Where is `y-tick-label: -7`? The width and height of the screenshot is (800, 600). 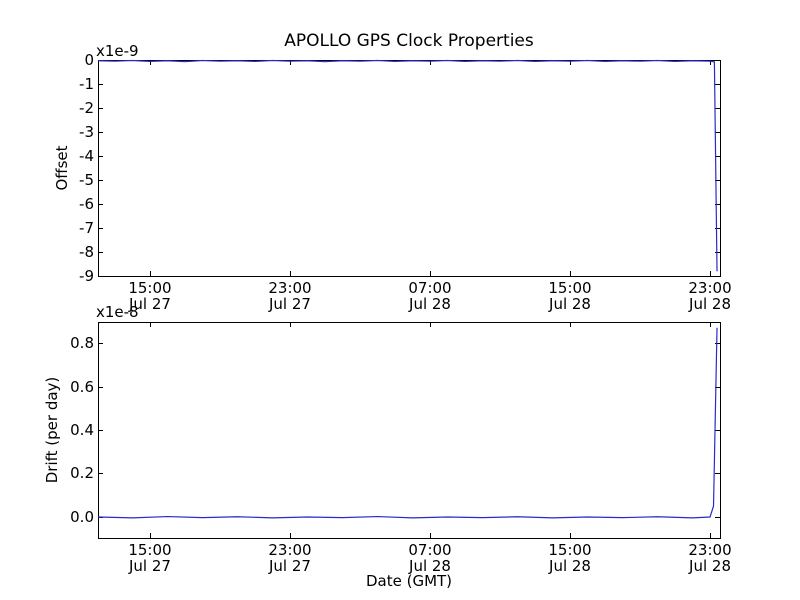
y-tick-label: -7 is located at coordinates (86, 228).